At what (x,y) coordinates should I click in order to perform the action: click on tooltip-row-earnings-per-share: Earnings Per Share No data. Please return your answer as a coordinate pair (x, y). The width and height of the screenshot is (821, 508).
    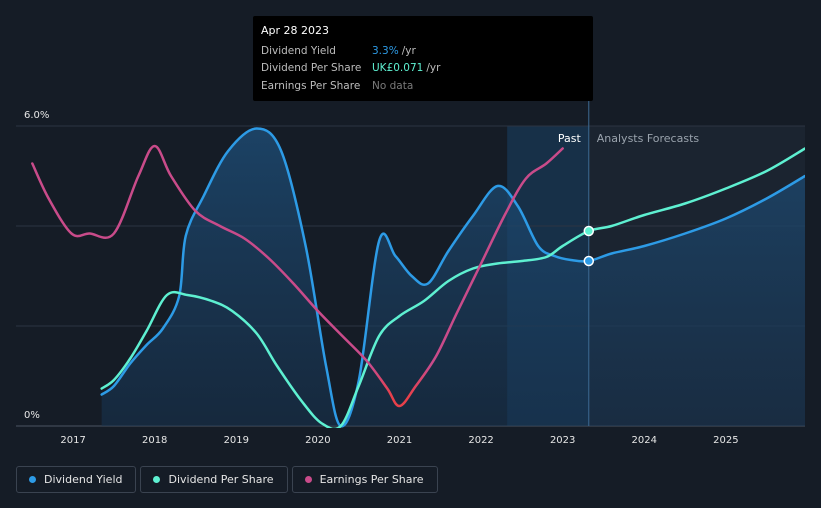
    Looking at the image, I should click on (423, 86).